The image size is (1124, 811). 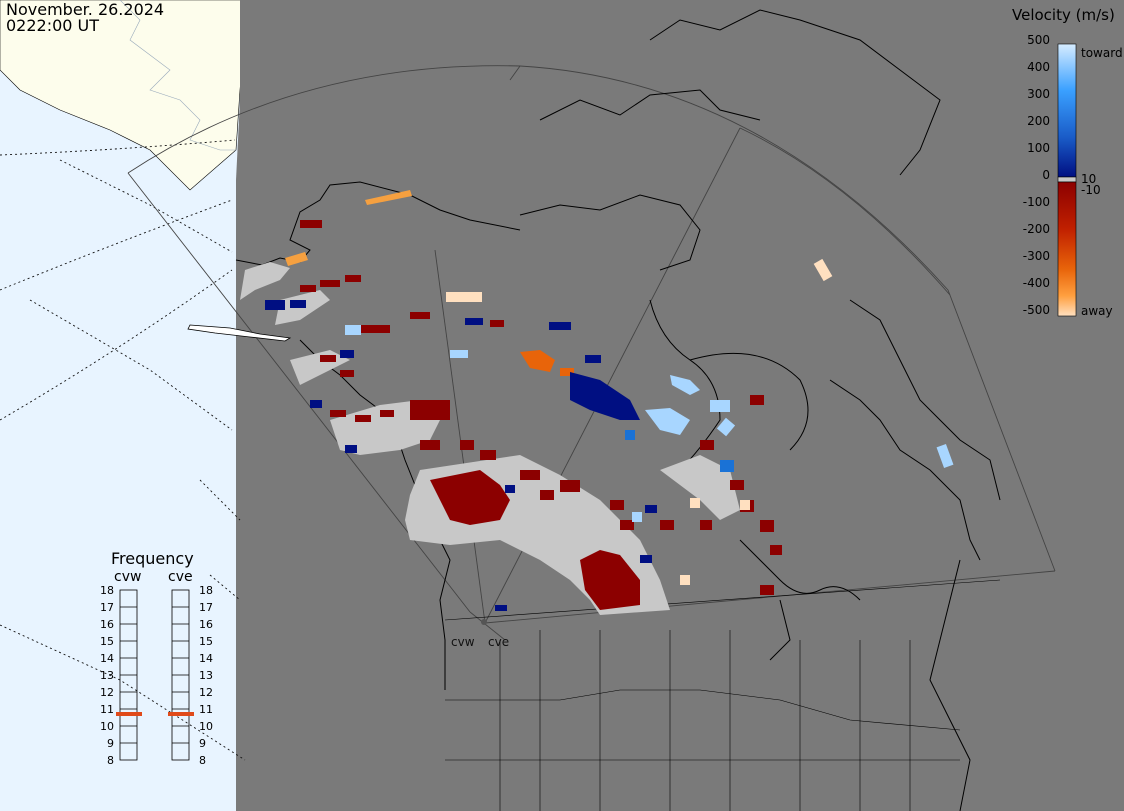 What do you see at coordinates (202, 760) in the screenshot?
I see `freq-tick-right: 8` at bounding box center [202, 760].